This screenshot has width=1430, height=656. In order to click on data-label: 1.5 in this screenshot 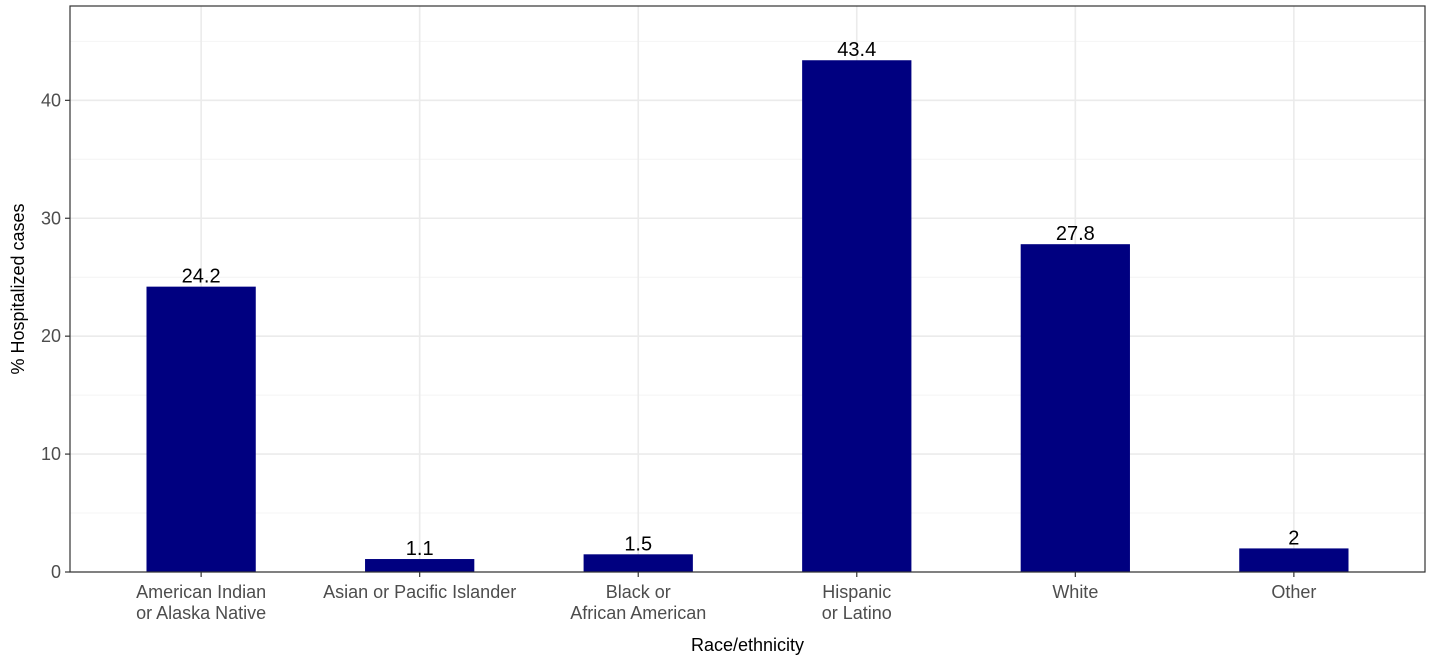, I will do `click(638, 544)`.